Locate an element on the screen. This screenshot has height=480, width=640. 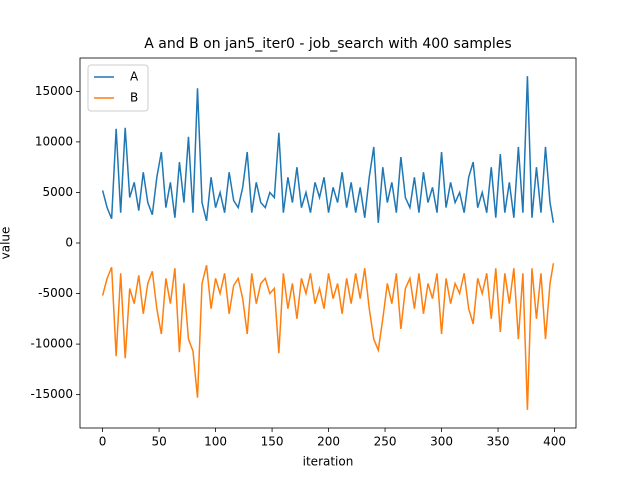
x-tick-label: 300 is located at coordinates (441, 442).